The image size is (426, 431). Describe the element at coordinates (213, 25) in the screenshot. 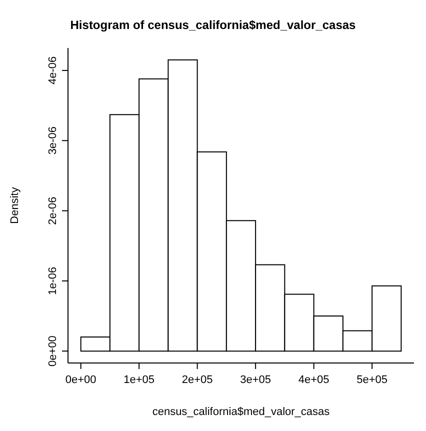

I see `chart-title: Histogram of census_california$med_valor_casas` at that location.